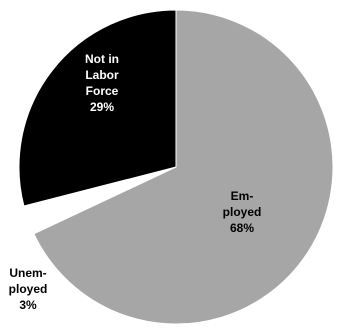  I want to click on slice-label-1: Unem-ployed 3%, so click(28, 289).